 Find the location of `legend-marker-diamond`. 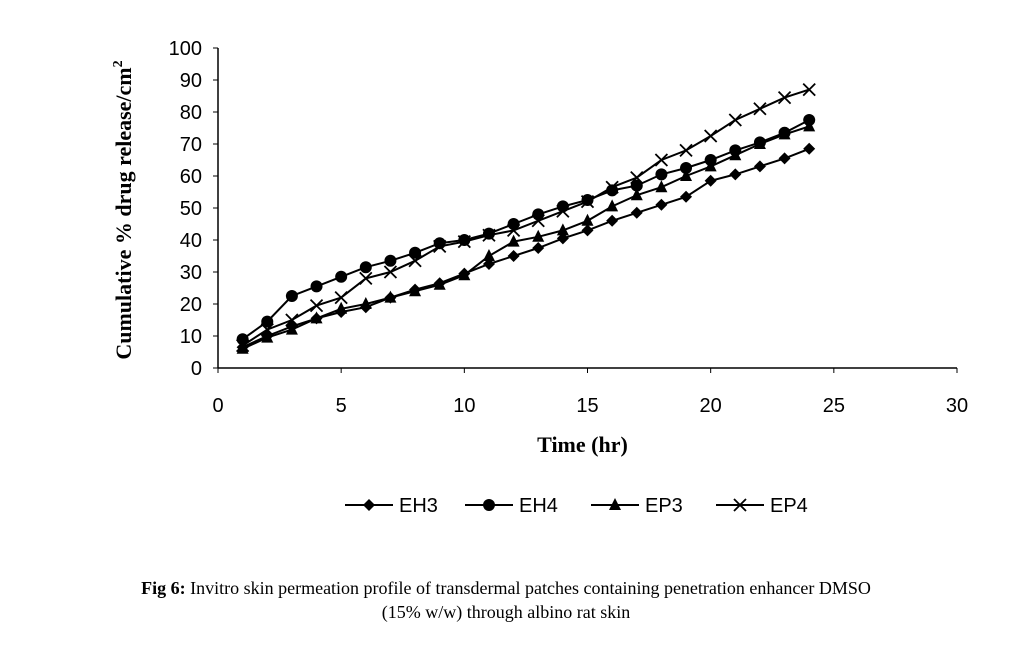

legend-marker-diamond is located at coordinates (369, 505).